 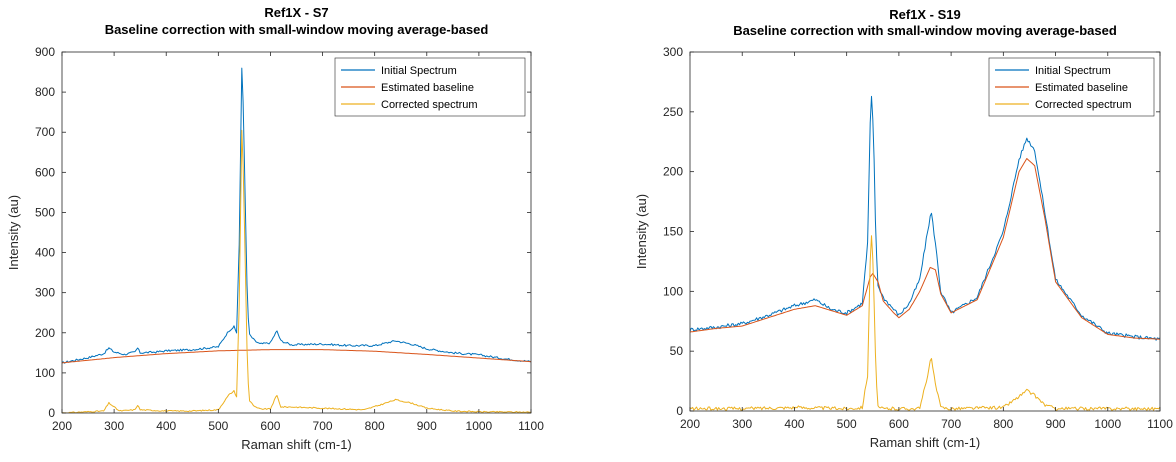 I want to click on y-tick-label: 50, so click(x=677, y=351).